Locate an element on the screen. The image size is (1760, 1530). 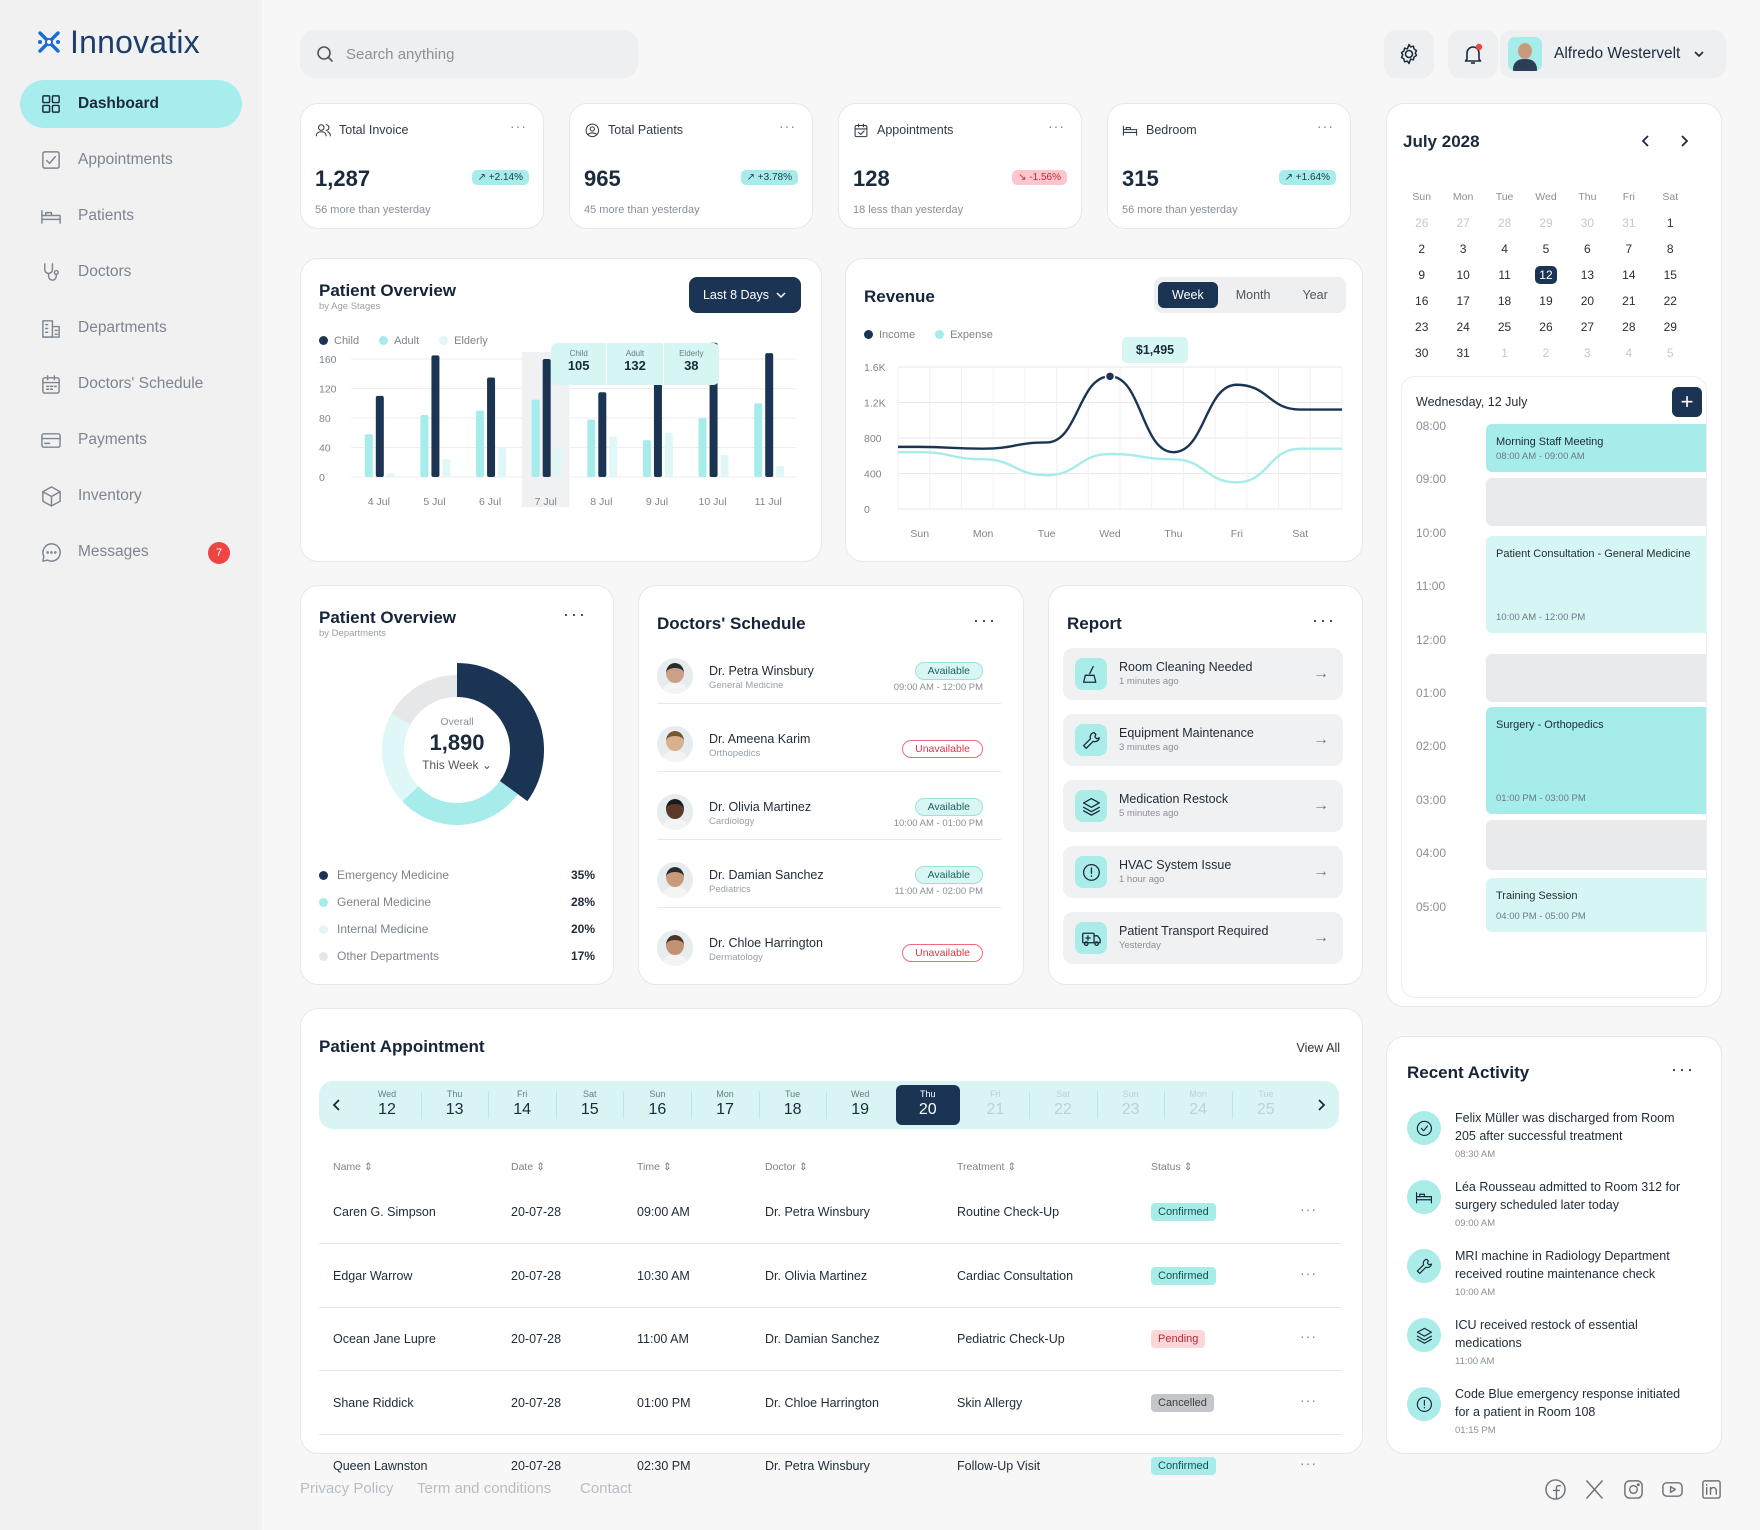
sidebar-item-doctors-schedule: Doctors' Schedule is located at coordinates (131, 384).